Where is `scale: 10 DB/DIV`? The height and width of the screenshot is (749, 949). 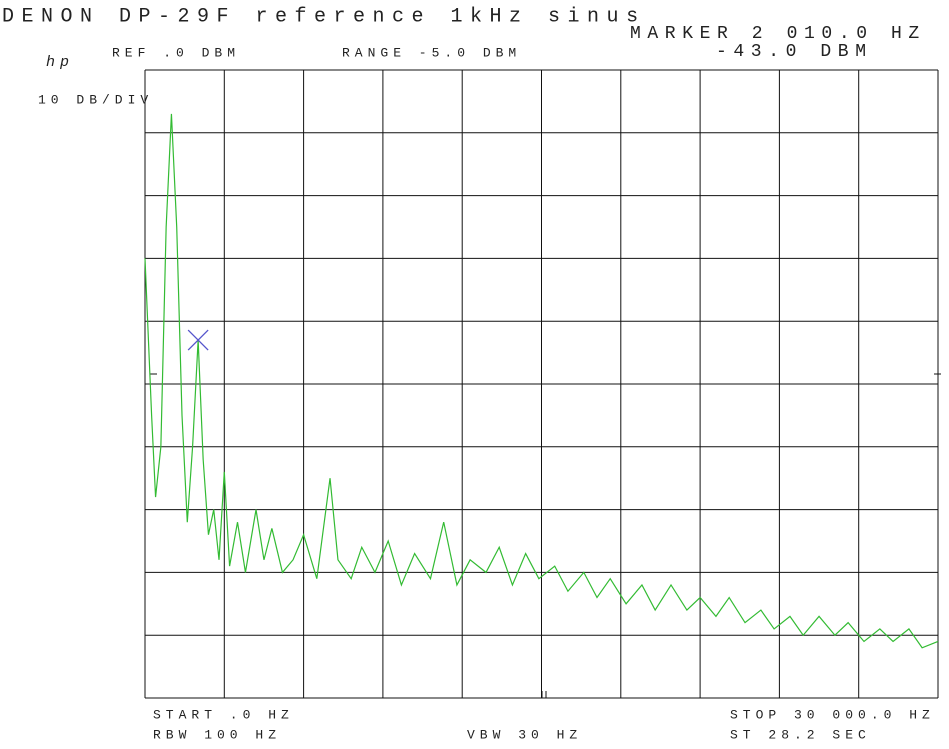 scale: 10 DB/DIV is located at coordinates (95, 99).